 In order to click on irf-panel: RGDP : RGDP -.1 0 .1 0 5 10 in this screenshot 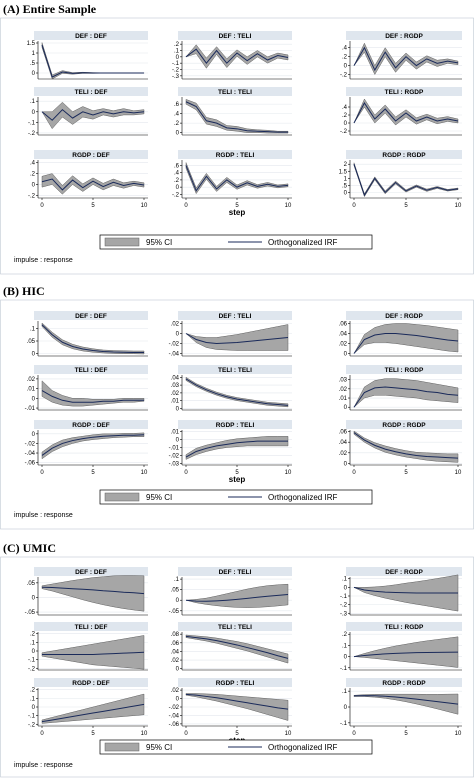, I will do `click(401, 707)`.